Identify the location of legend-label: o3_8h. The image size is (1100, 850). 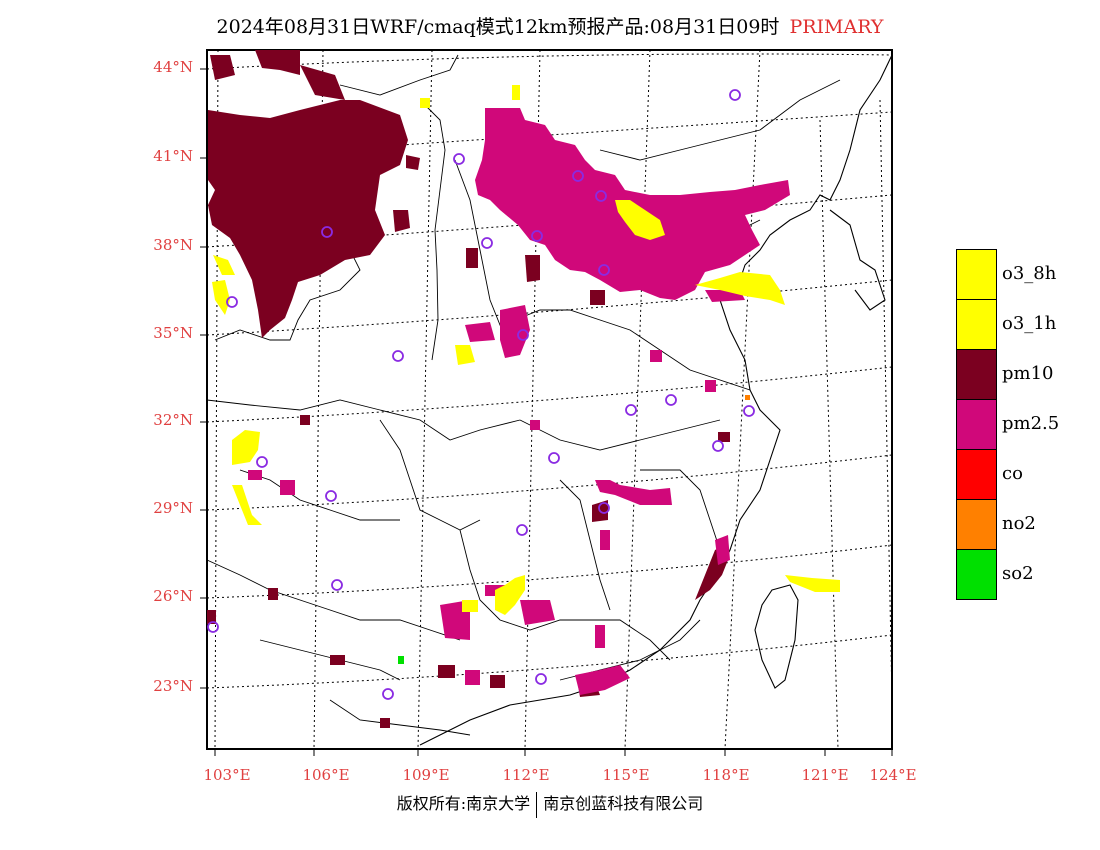
(1029, 273).